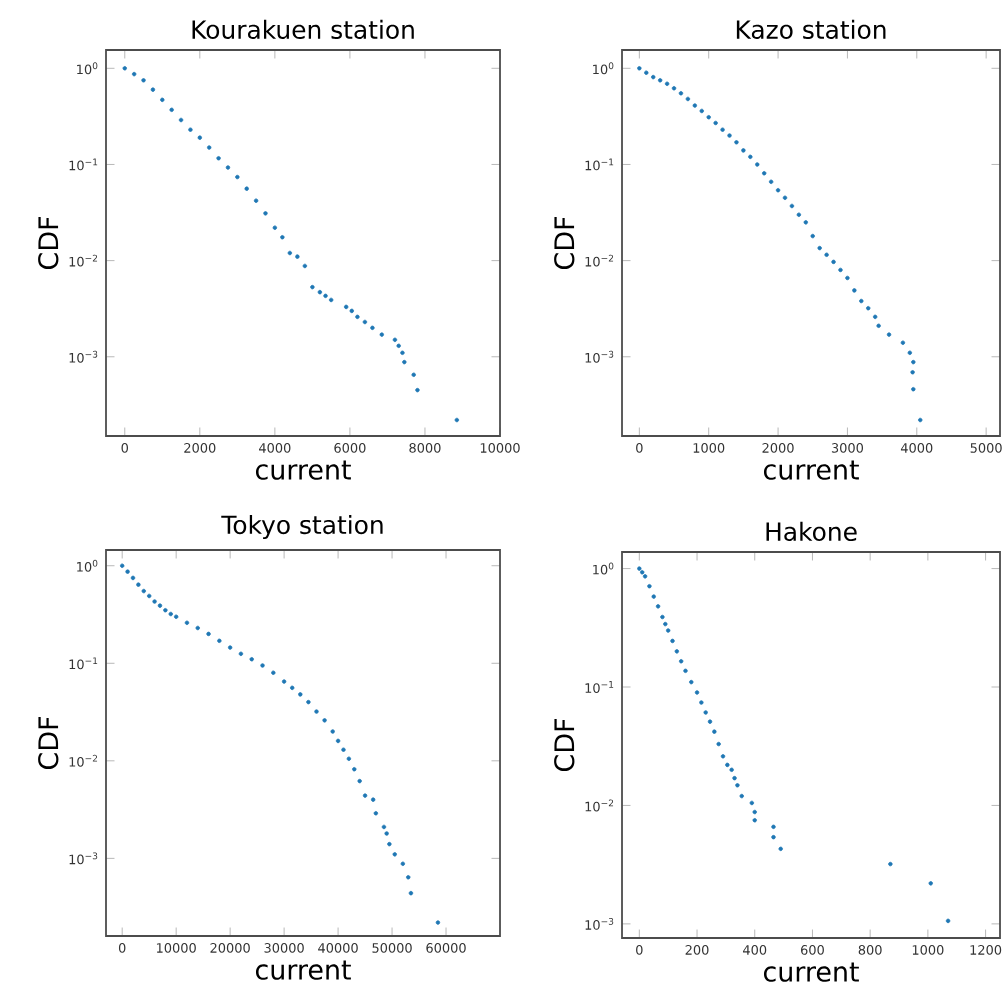 This screenshot has height=1008, width=1008. Describe the element at coordinates (811, 531) in the screenshot. I see `chart-title: Hakone` at that location.